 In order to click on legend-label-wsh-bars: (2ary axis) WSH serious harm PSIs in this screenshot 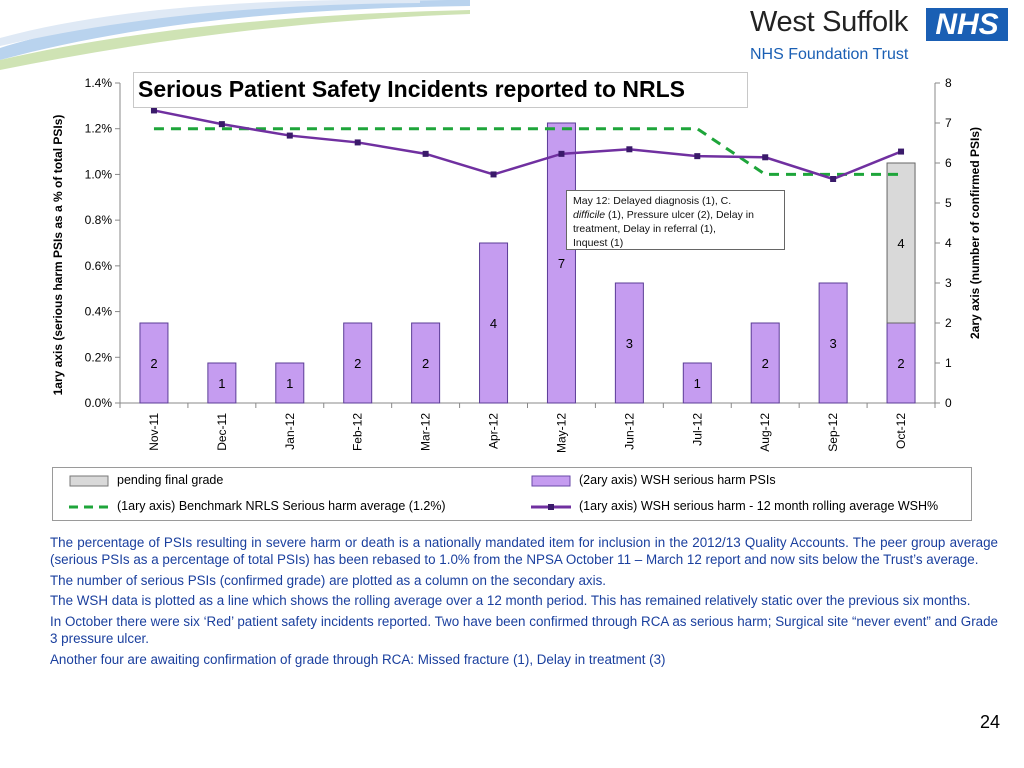, I will do `click(677, 480)`.